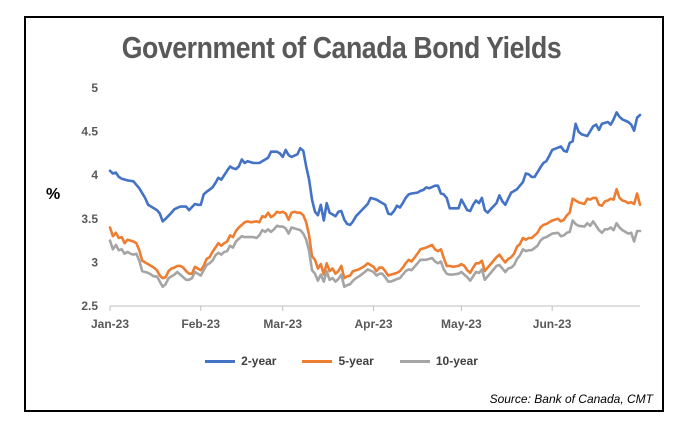 Image resolution: width=683 pixels, height=434 pixels. I want to click on legend-label-10-year: 10-year, so click(456, 361).